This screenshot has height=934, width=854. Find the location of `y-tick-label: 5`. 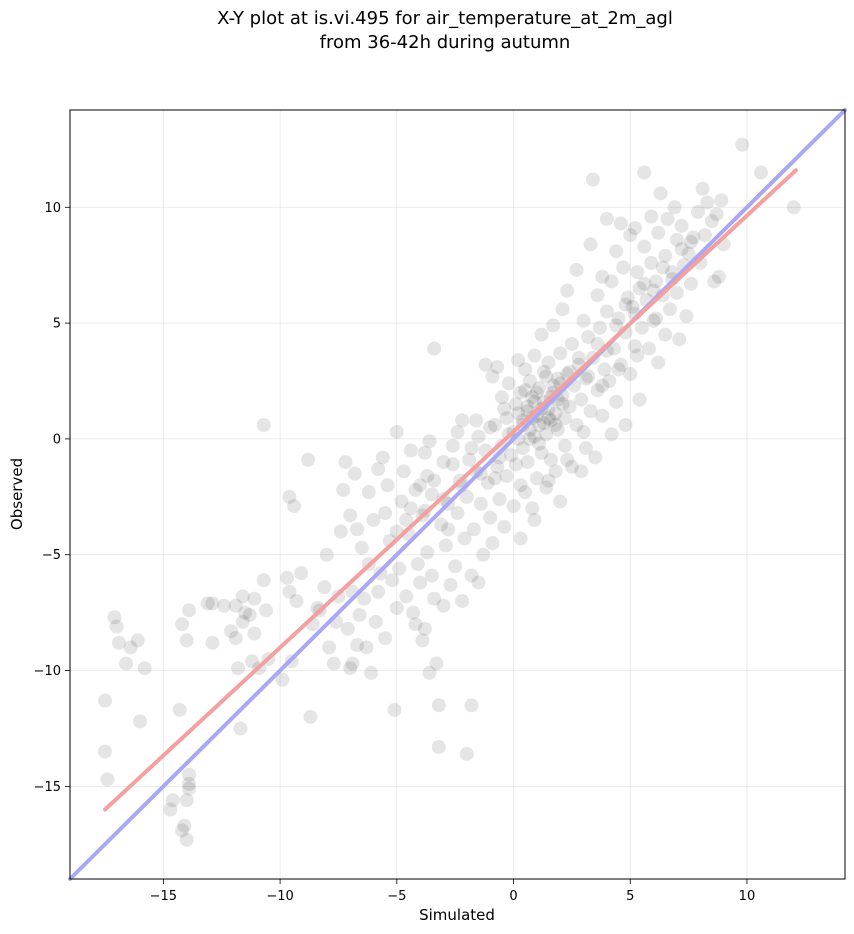

y-tick-label: 5 is located at coordinates (57, 324).